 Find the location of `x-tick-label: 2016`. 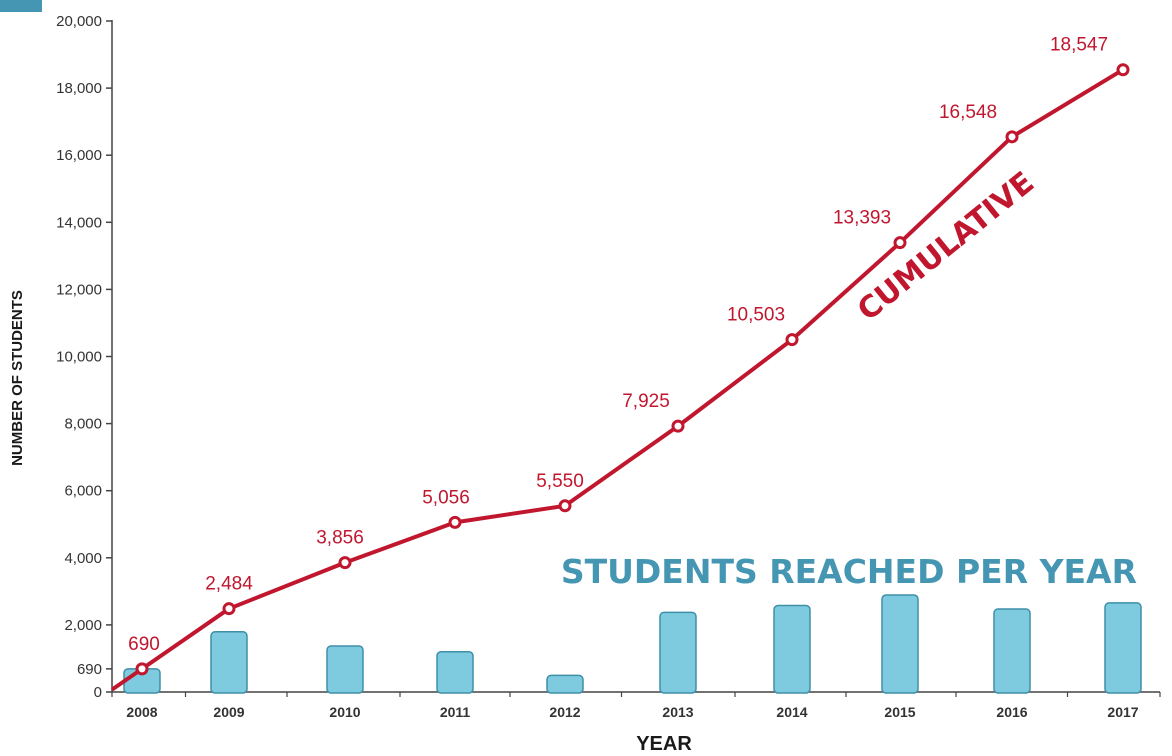

x-tick-label: 2016 is located at coordinates (1011, 712).